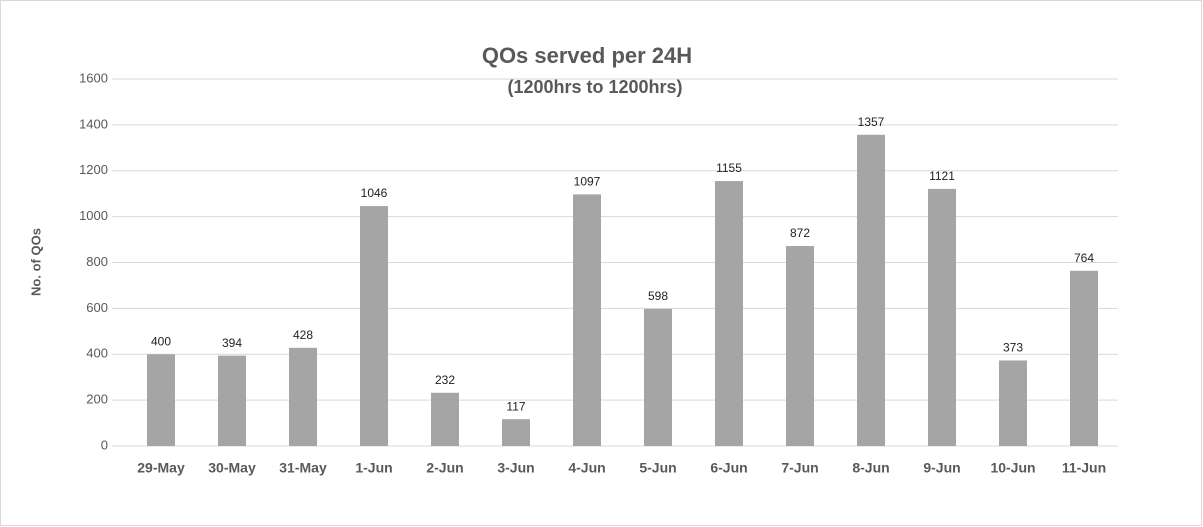  Describe the element at coordinates (1013, 348) in the screenshot. I see `value-label: 373` at that location.